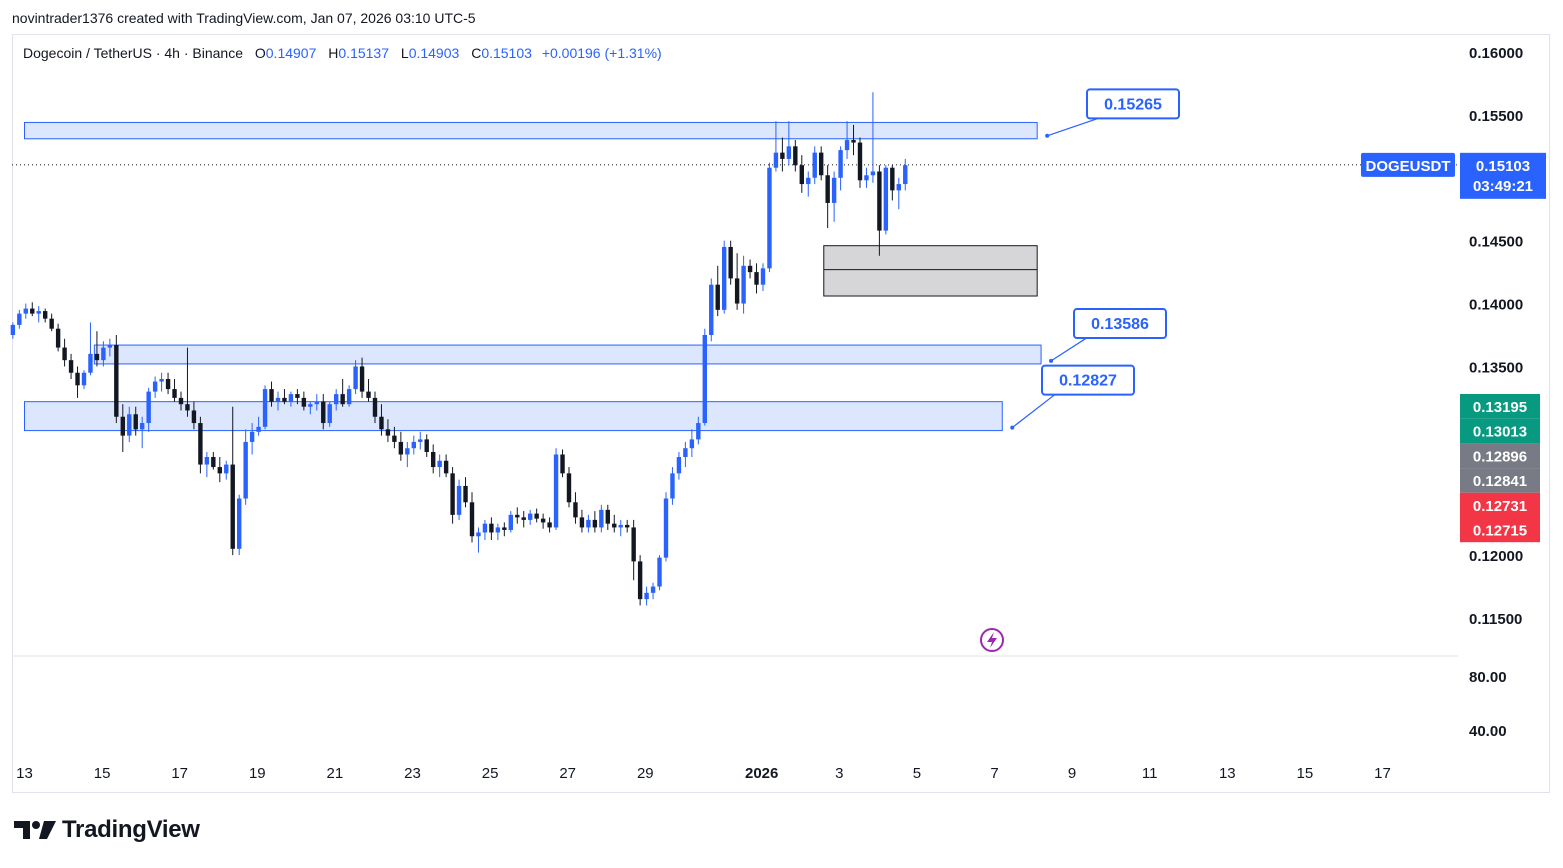  Describe the element at coordinates (992, 640) in the screenshot. I see `lightning-icon` at that location.